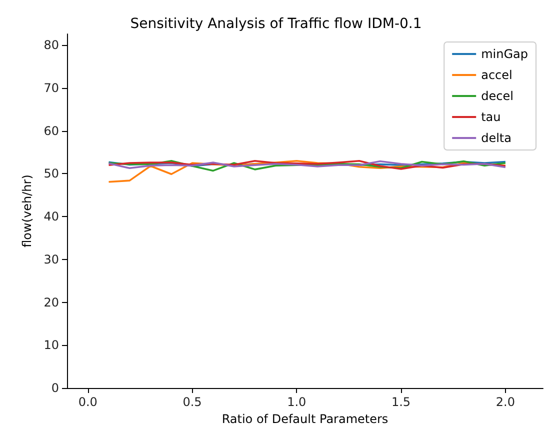 The image size is (552, 442). Describe the element at coordinates (305, 419) in the screenshot. I see `x-axis-title: Ratio of Default Parameters` at that location.